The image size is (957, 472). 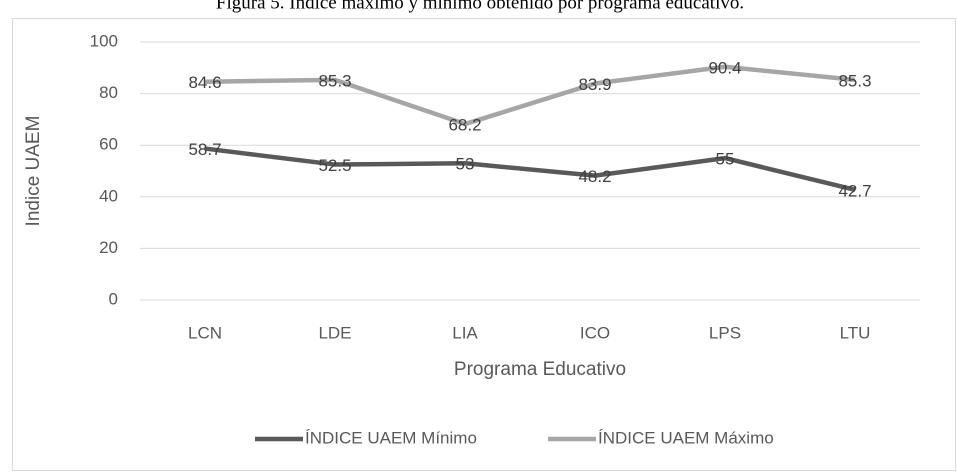 What do you see at coordinates (108, 247) in the screenshot?
I see `y-tick-label: 20` at bounding box center [108, 247].